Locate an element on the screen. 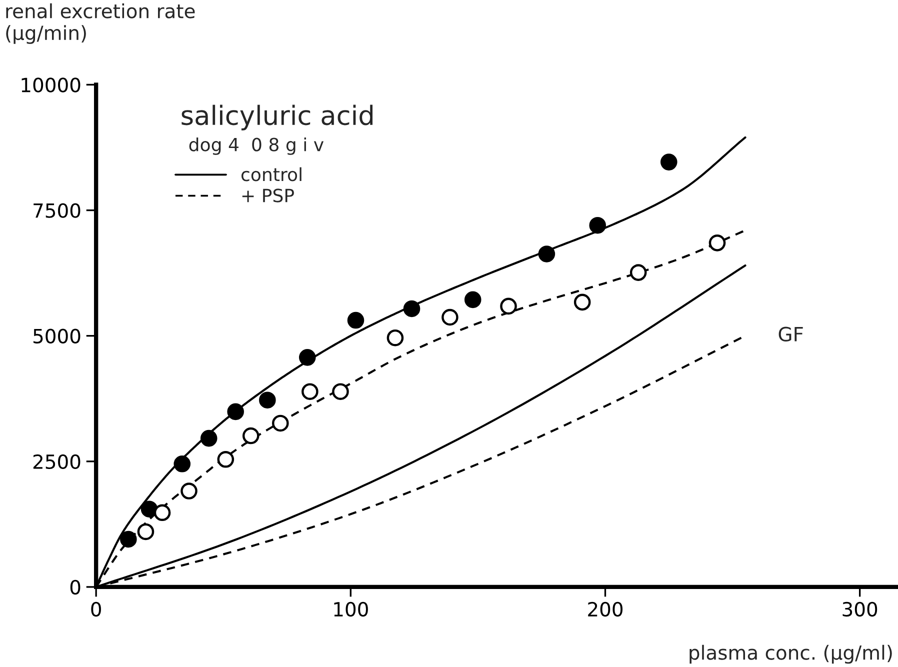 Image resolution: width=898 pixels, height=667 pixels. y-tick-label: 2500 is located at coordinates (56, 462).